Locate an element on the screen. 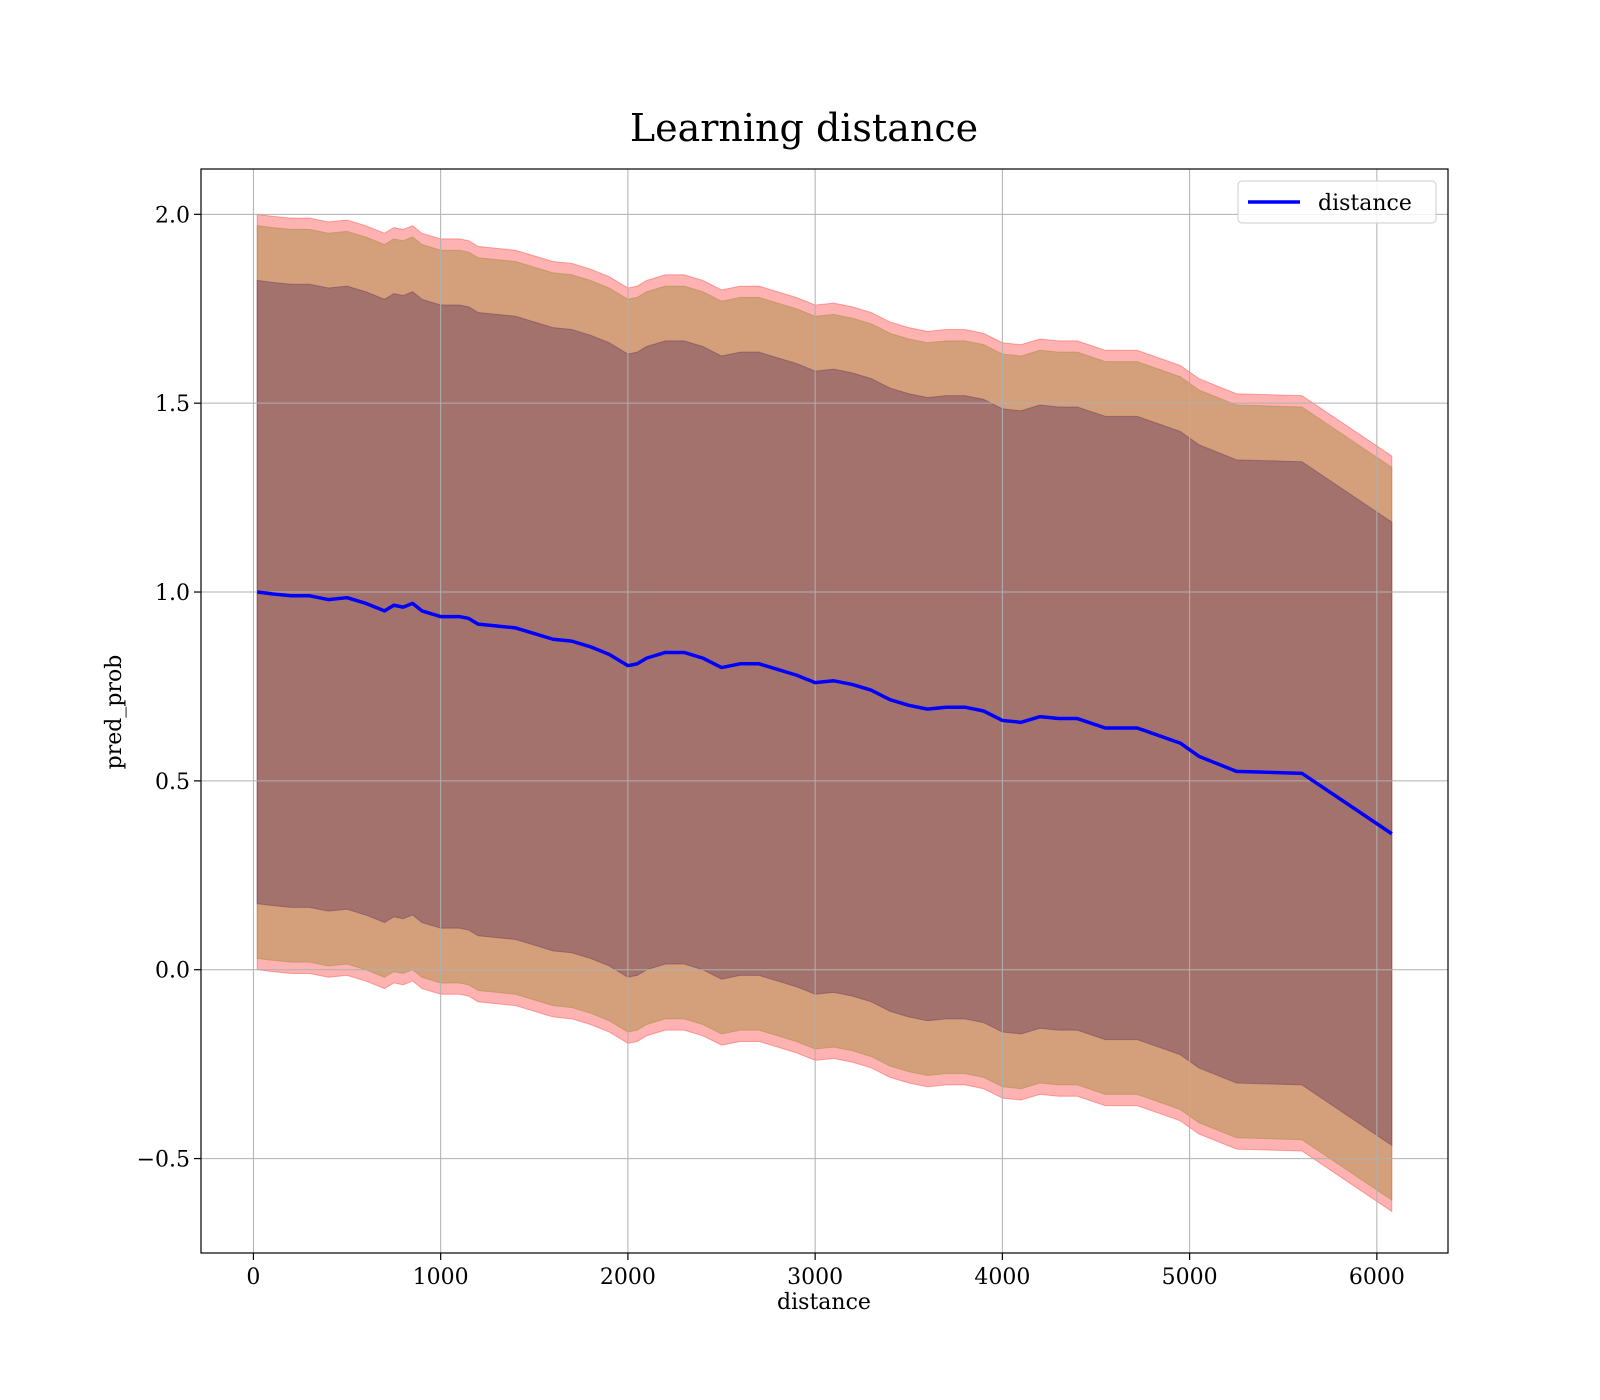  x-tick-label: 2000 is located at coordinates (628, 1277).